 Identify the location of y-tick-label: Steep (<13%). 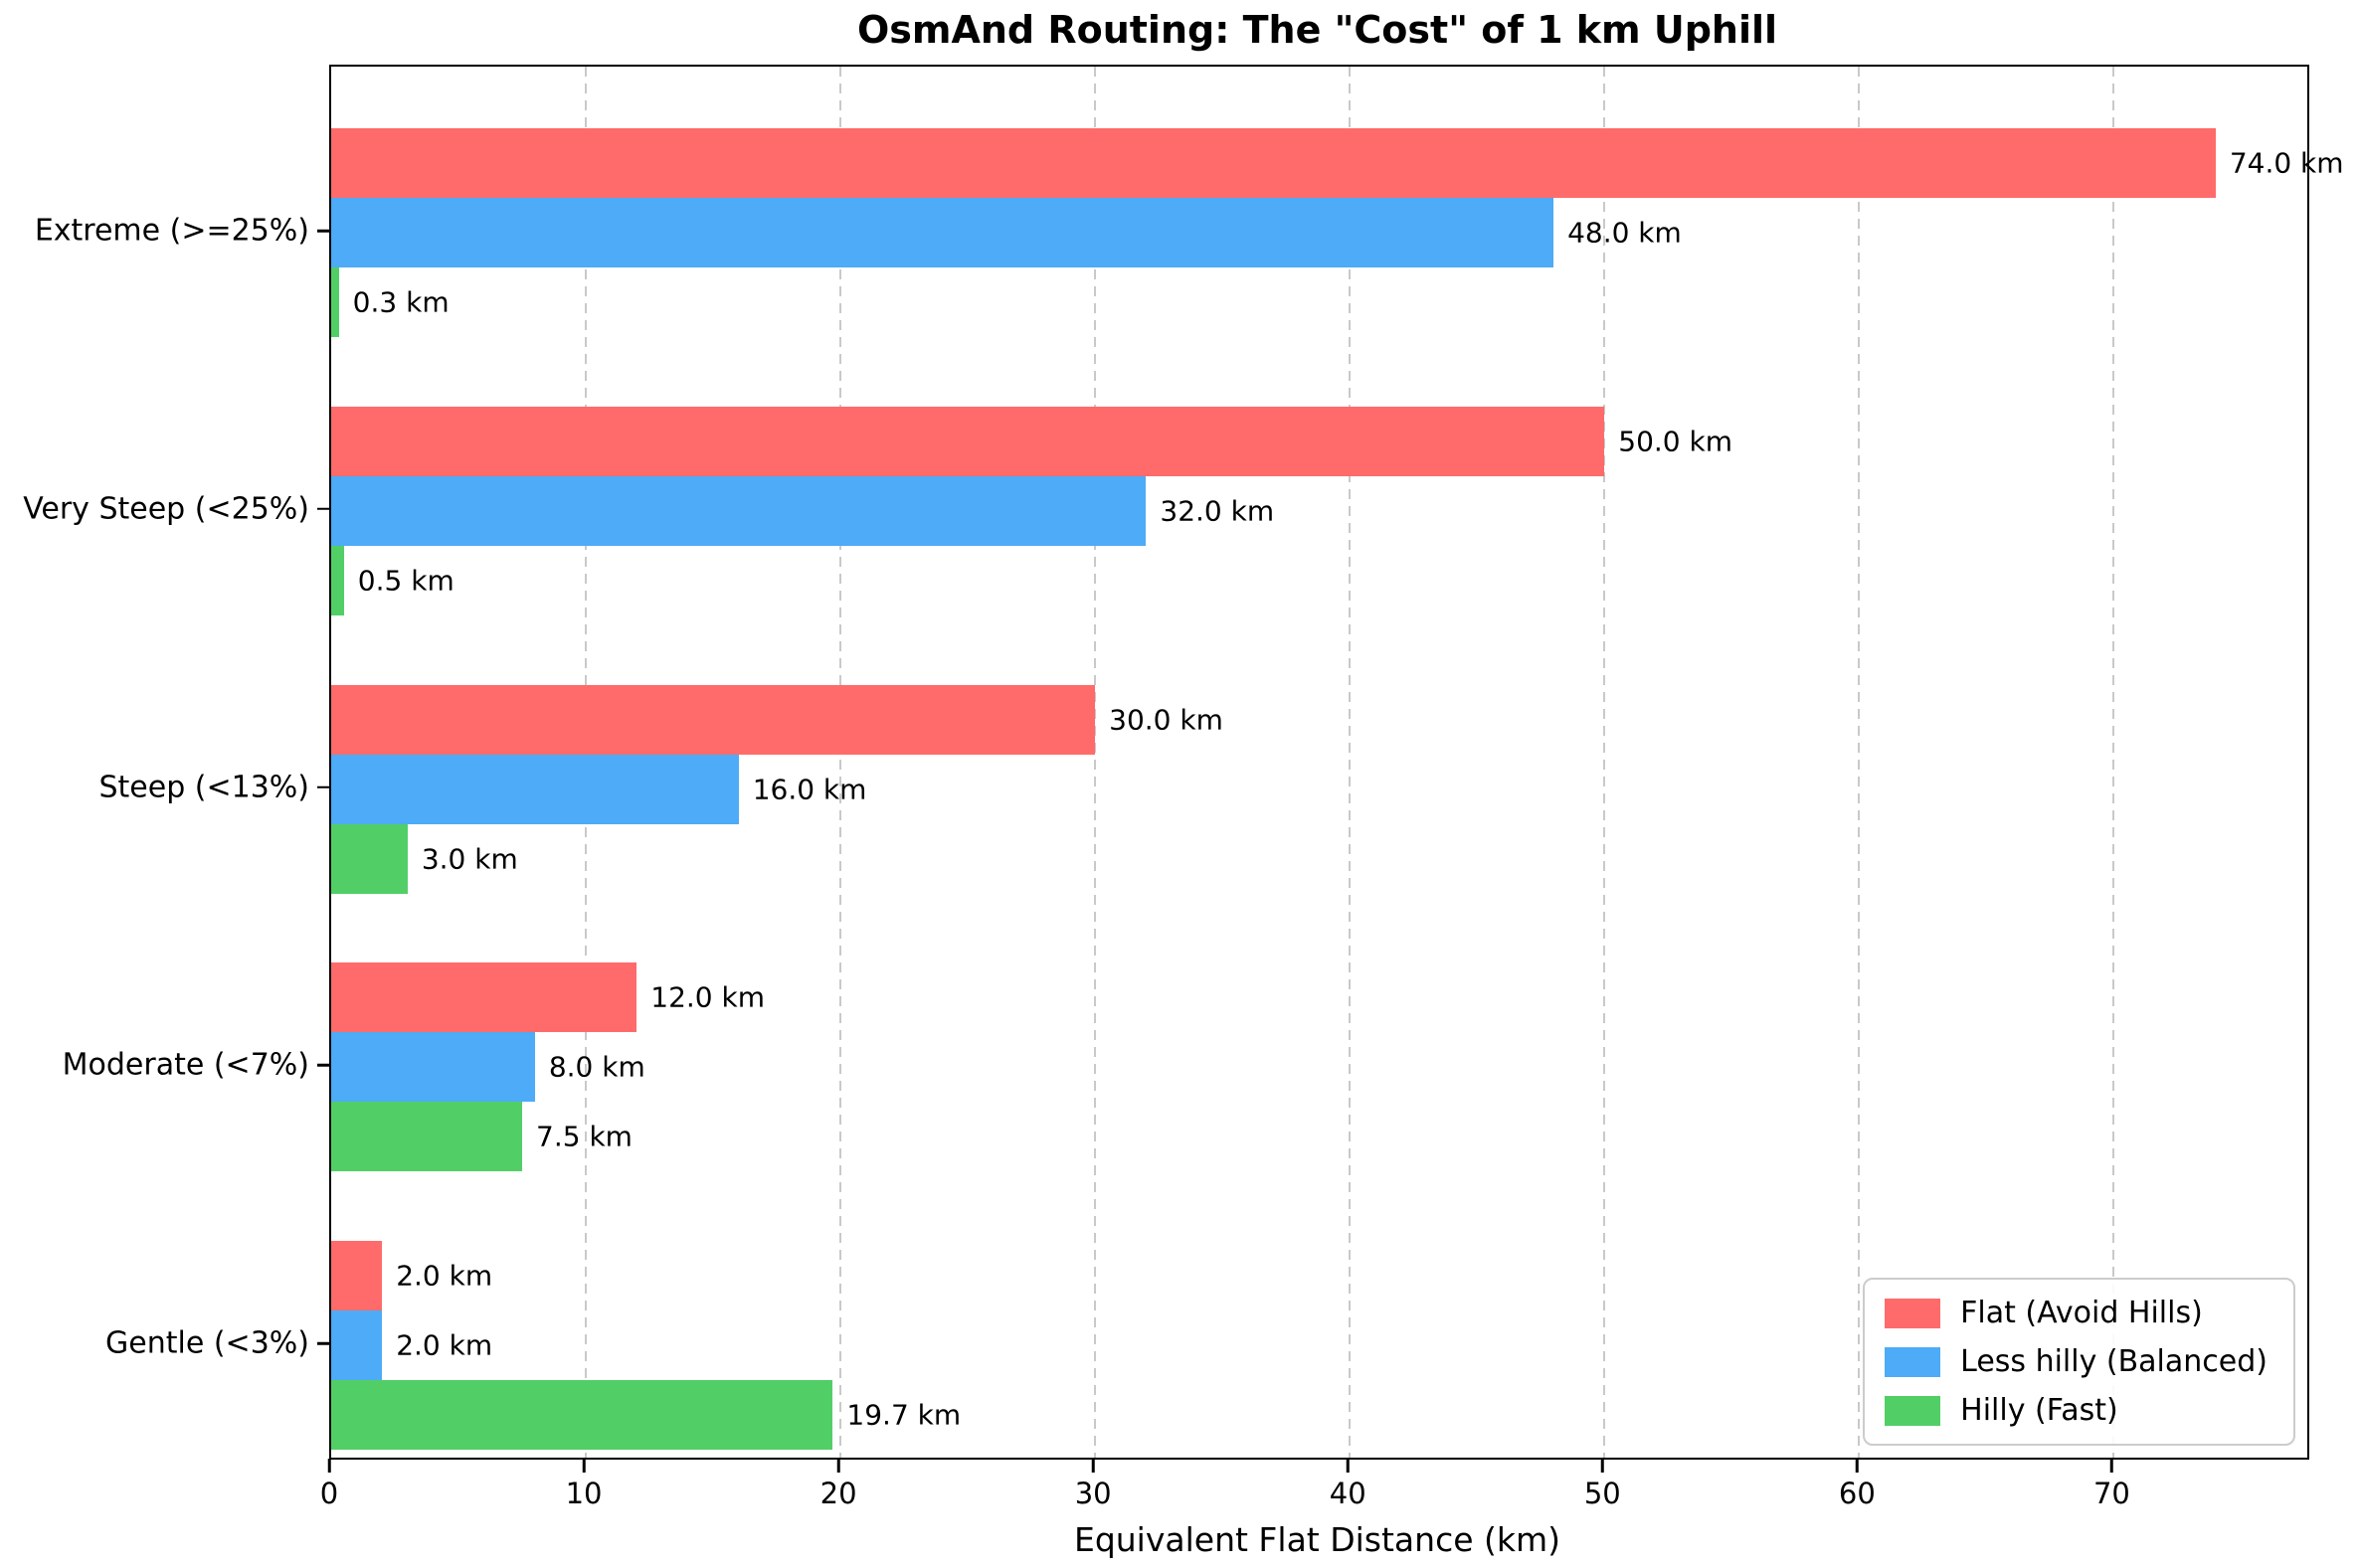
(204, 787).